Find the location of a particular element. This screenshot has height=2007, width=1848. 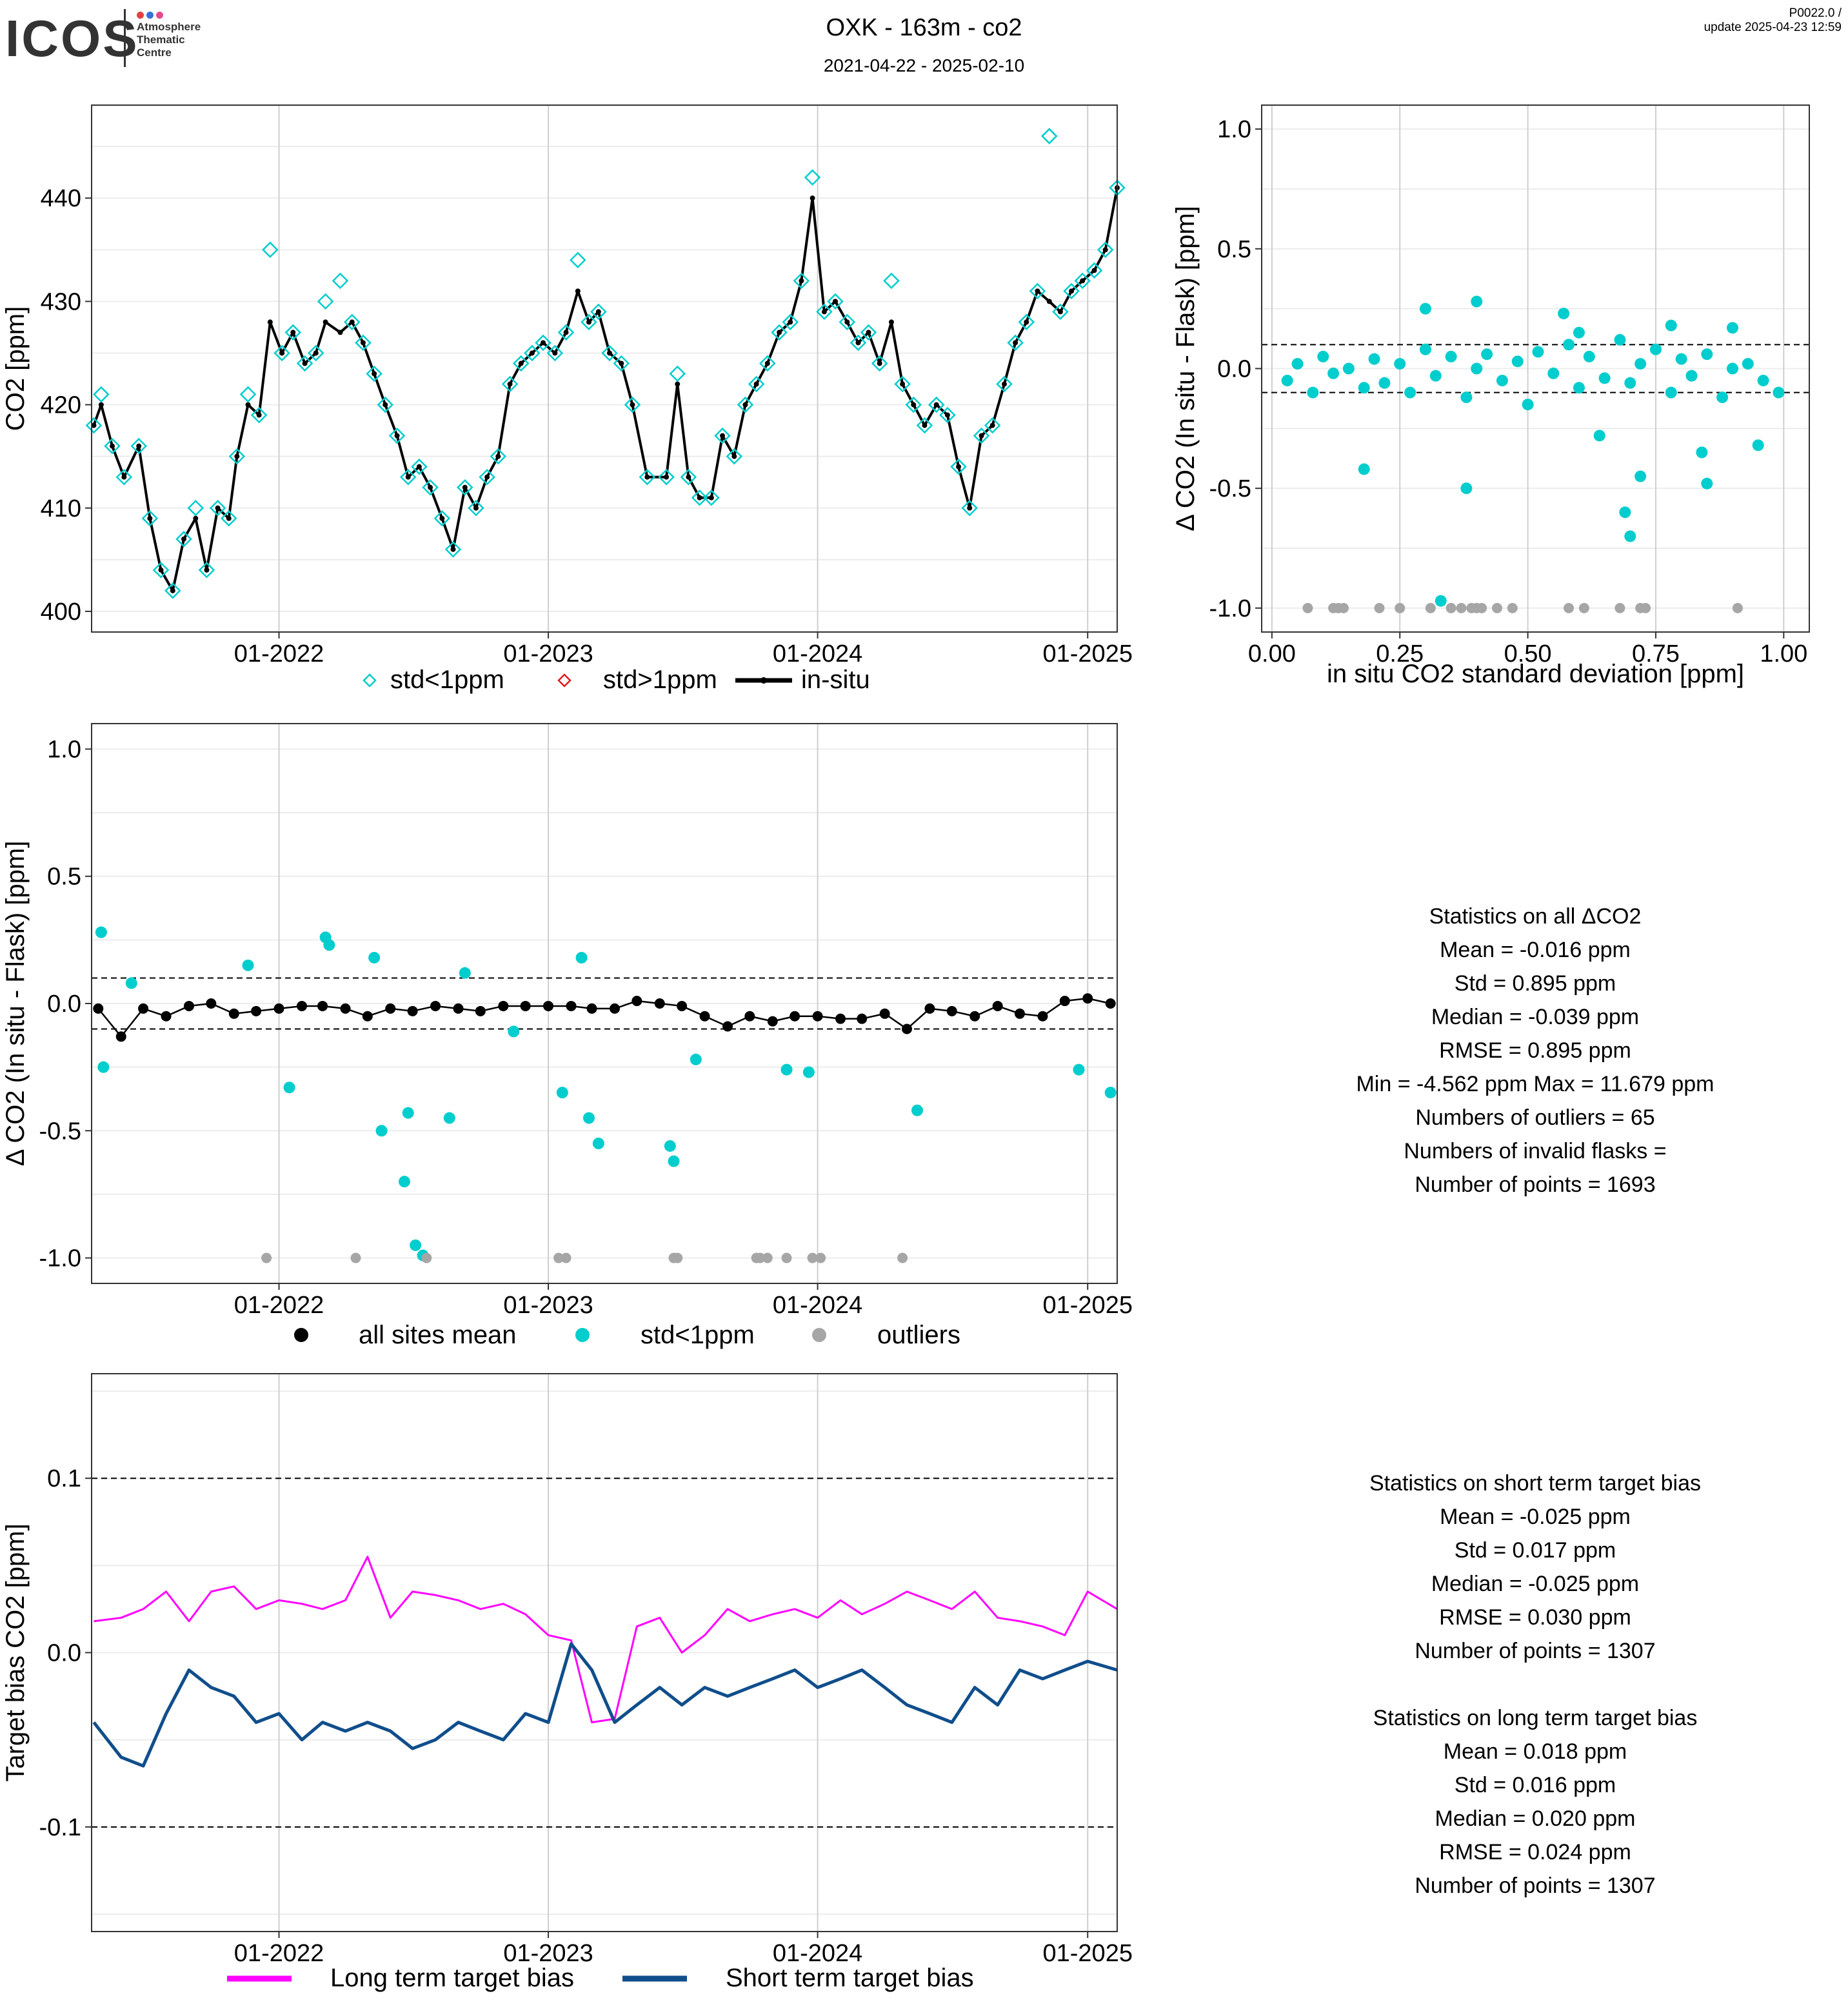

stats-delta-line: Numbers of invalid flasks = is located at coordinates (1535, 1151).